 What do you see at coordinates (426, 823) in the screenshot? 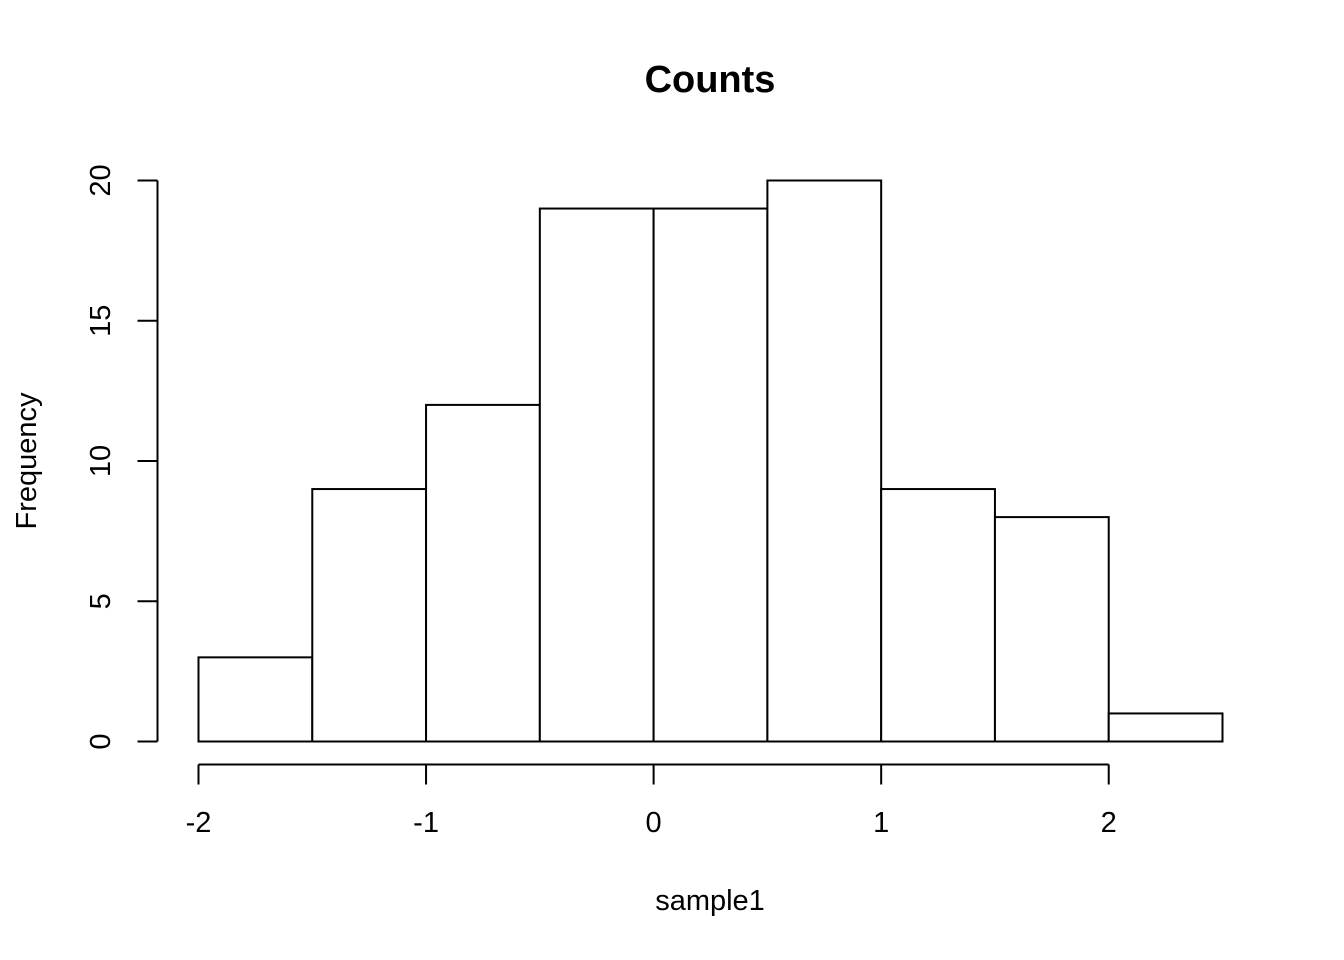
I see `x-tick-label: -1` at bounding box center [426, 823].